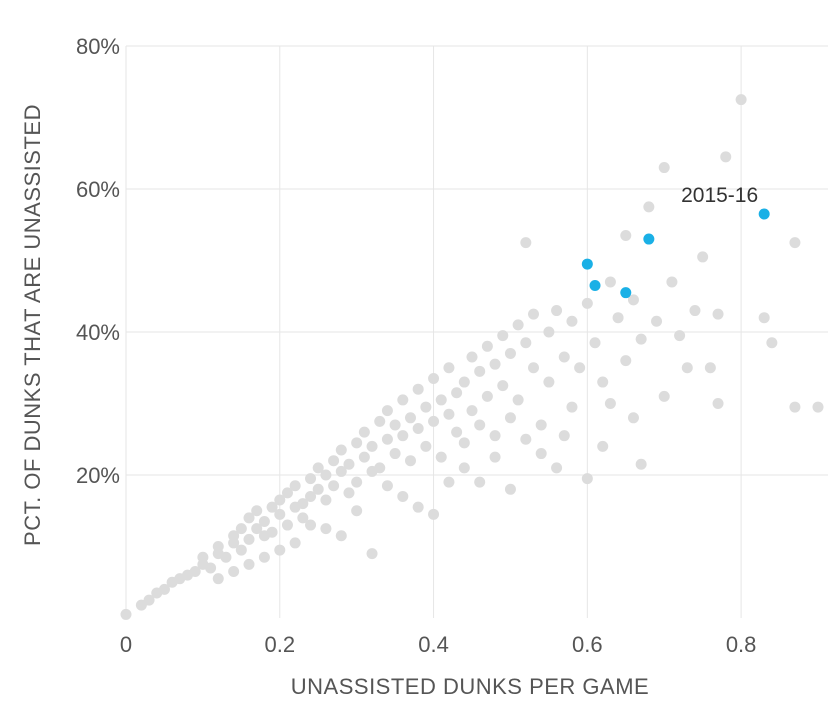 Image resolution: width=840 pixels, height=728 pixels. I want to click on y-axis-ticks: 20% 40% 60% 80%, so click(98, 261).